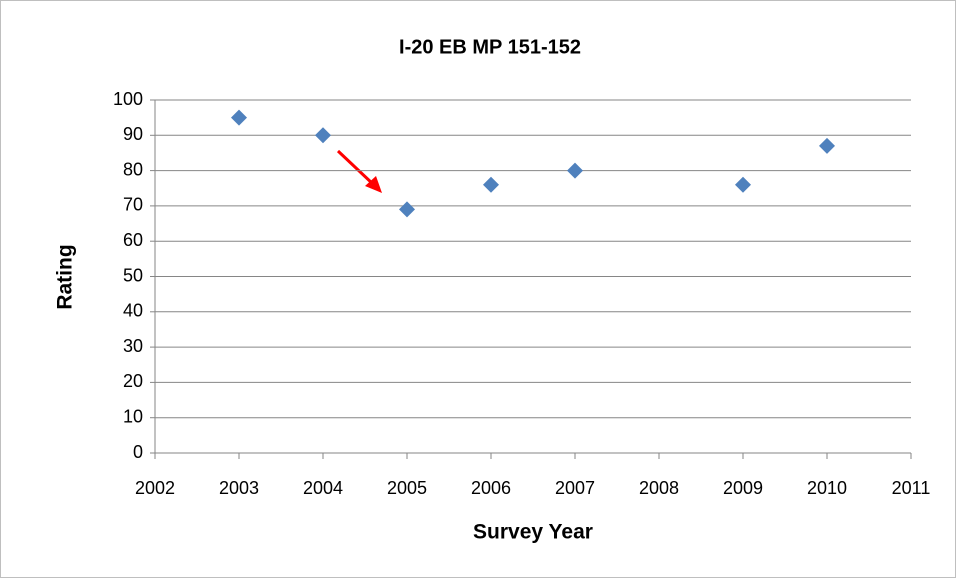  What do you see at coordinates (155, 488) in the screenshot?
I see `x-tick-label: 2002` at bounding box center [155, 488].